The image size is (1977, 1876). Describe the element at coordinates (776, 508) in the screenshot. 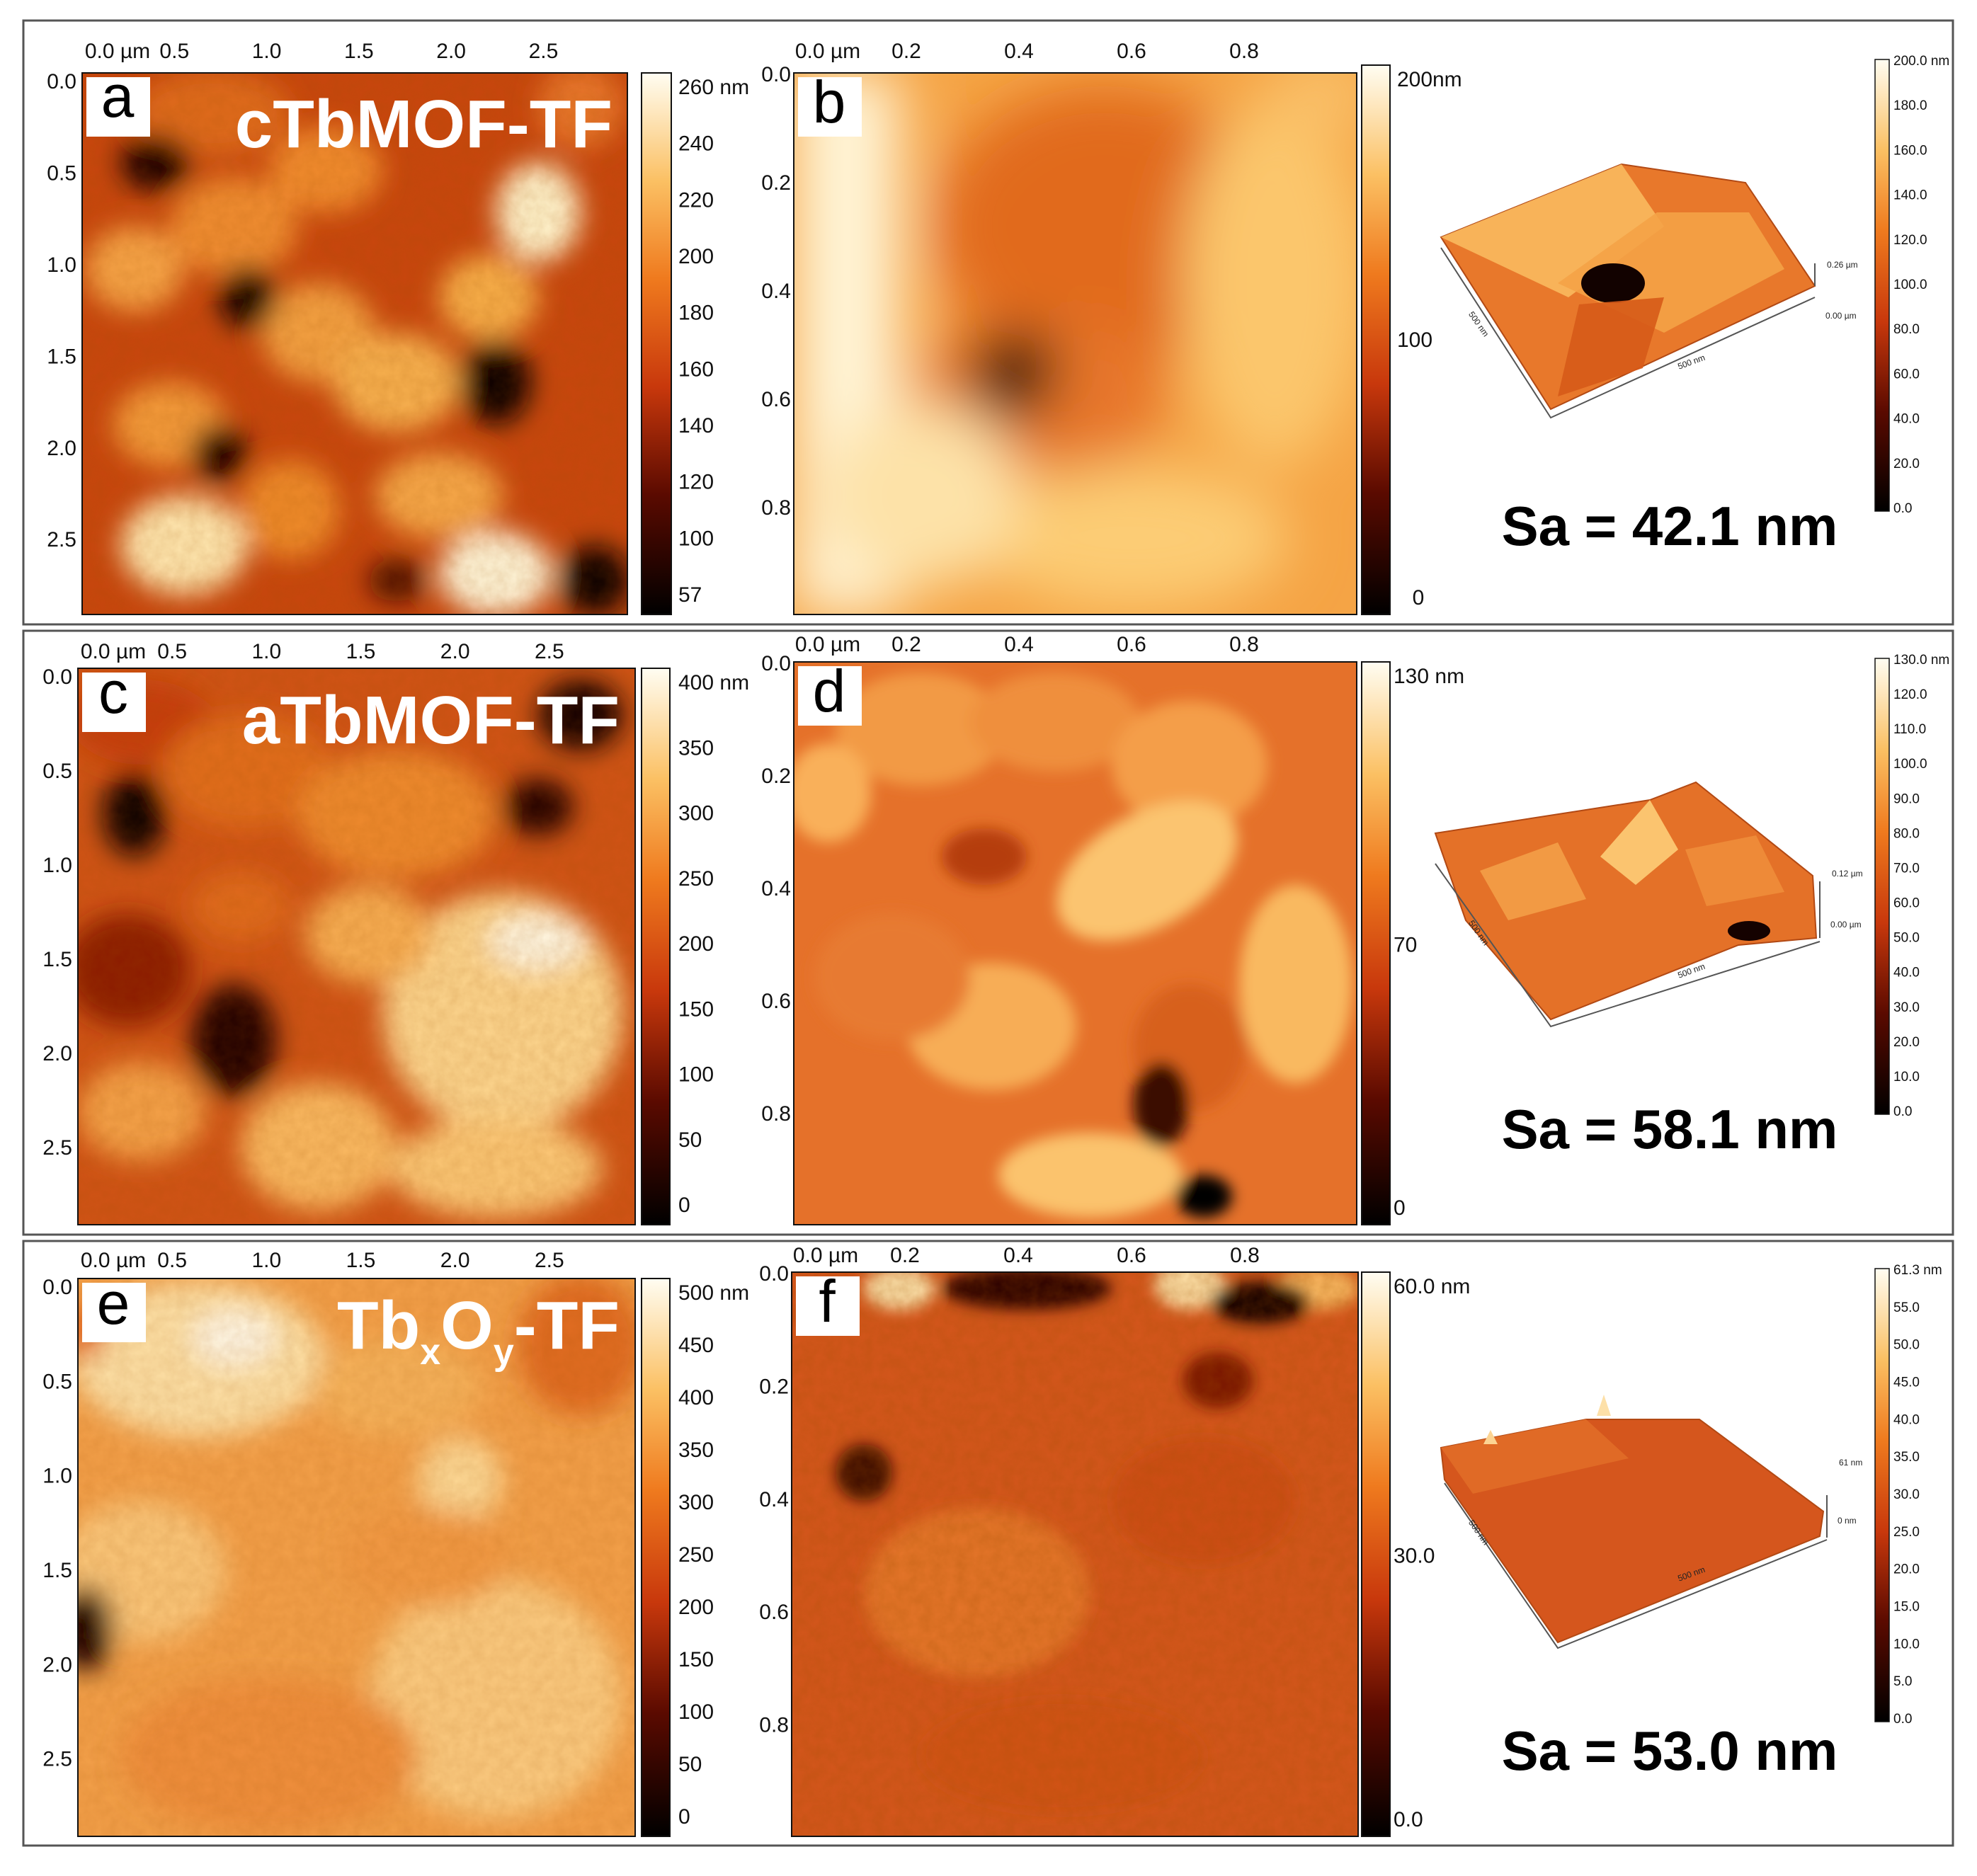

I see `y-tick-b: 0.8` at that location.